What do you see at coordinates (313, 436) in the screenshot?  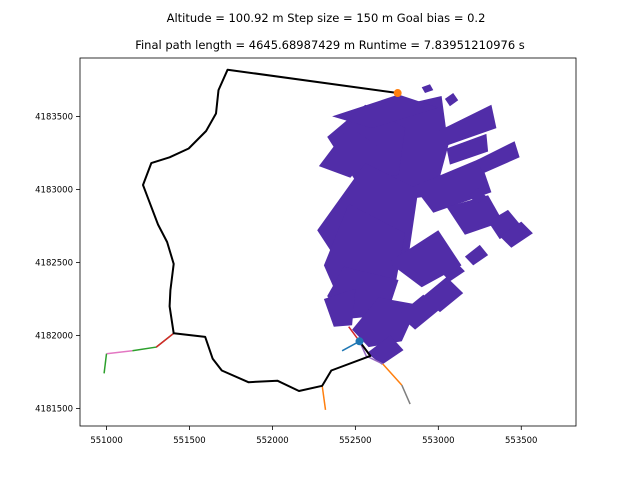 I see `x-axis: 551000 551500 552000 552500 553000 553500` at bounding box center [313, 436].